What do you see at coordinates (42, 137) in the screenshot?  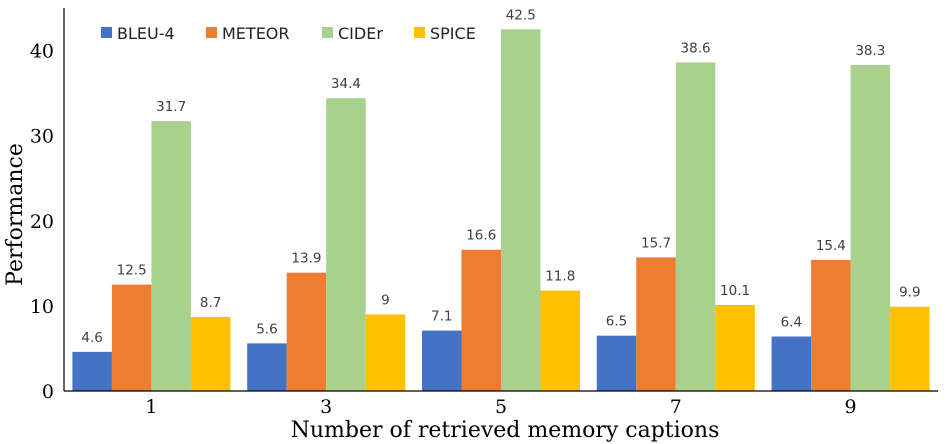 I see `y-tick-label: 30` at bounding box center [42, 137].